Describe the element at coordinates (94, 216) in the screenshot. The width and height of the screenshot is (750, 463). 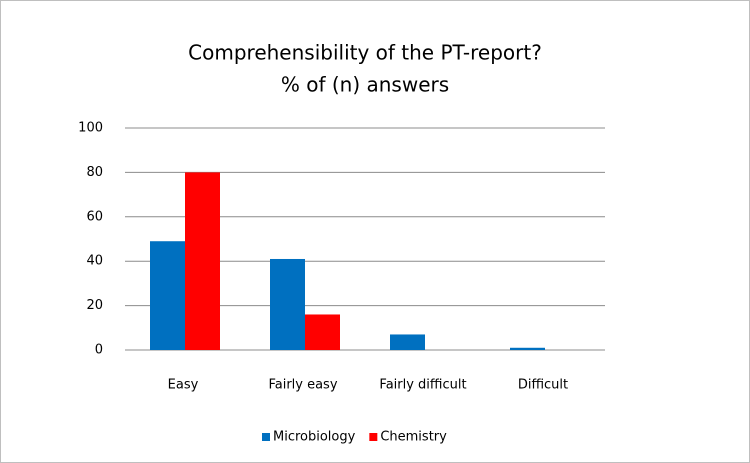
I see `y-tick-label: 60` at that location.